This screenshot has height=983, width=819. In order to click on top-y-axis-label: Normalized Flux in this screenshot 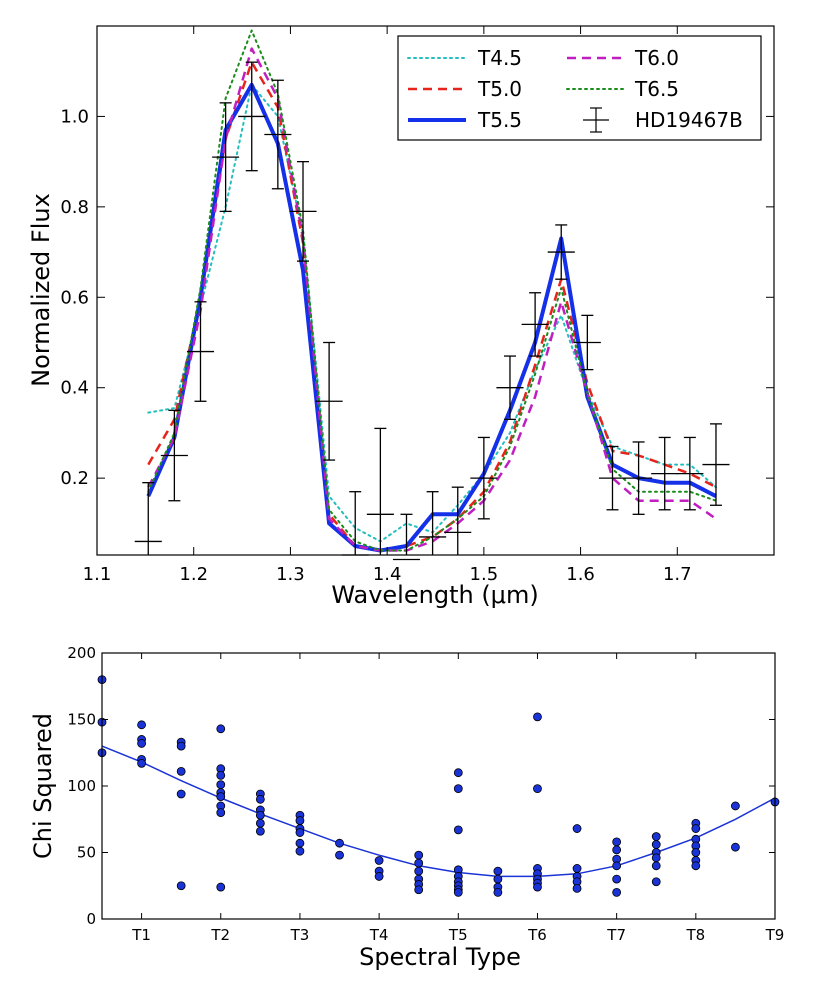, I will do `click(41, 290)`.